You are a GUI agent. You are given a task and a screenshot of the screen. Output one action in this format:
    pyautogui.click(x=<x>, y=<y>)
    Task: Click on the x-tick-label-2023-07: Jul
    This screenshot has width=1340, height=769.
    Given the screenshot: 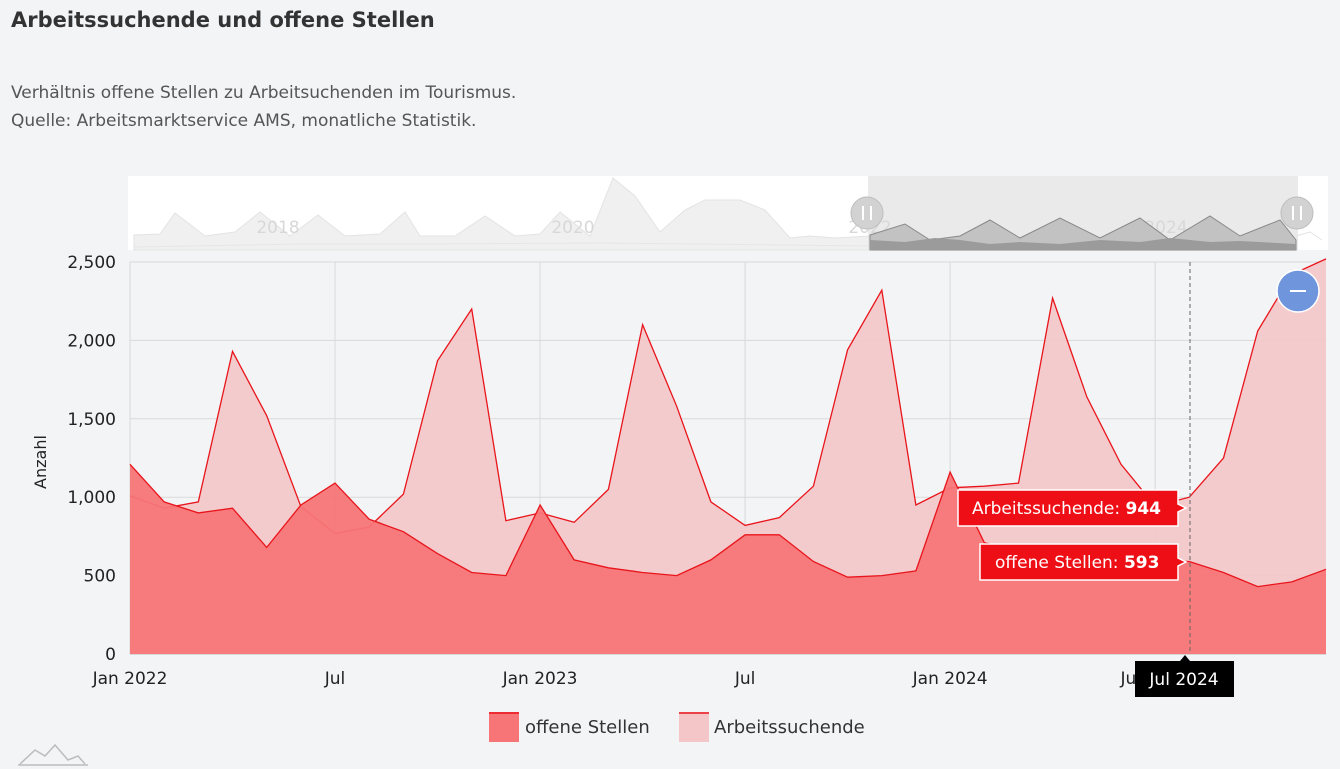 What is the action you would take?
    pyautogui.click(x=745, y=679)
    